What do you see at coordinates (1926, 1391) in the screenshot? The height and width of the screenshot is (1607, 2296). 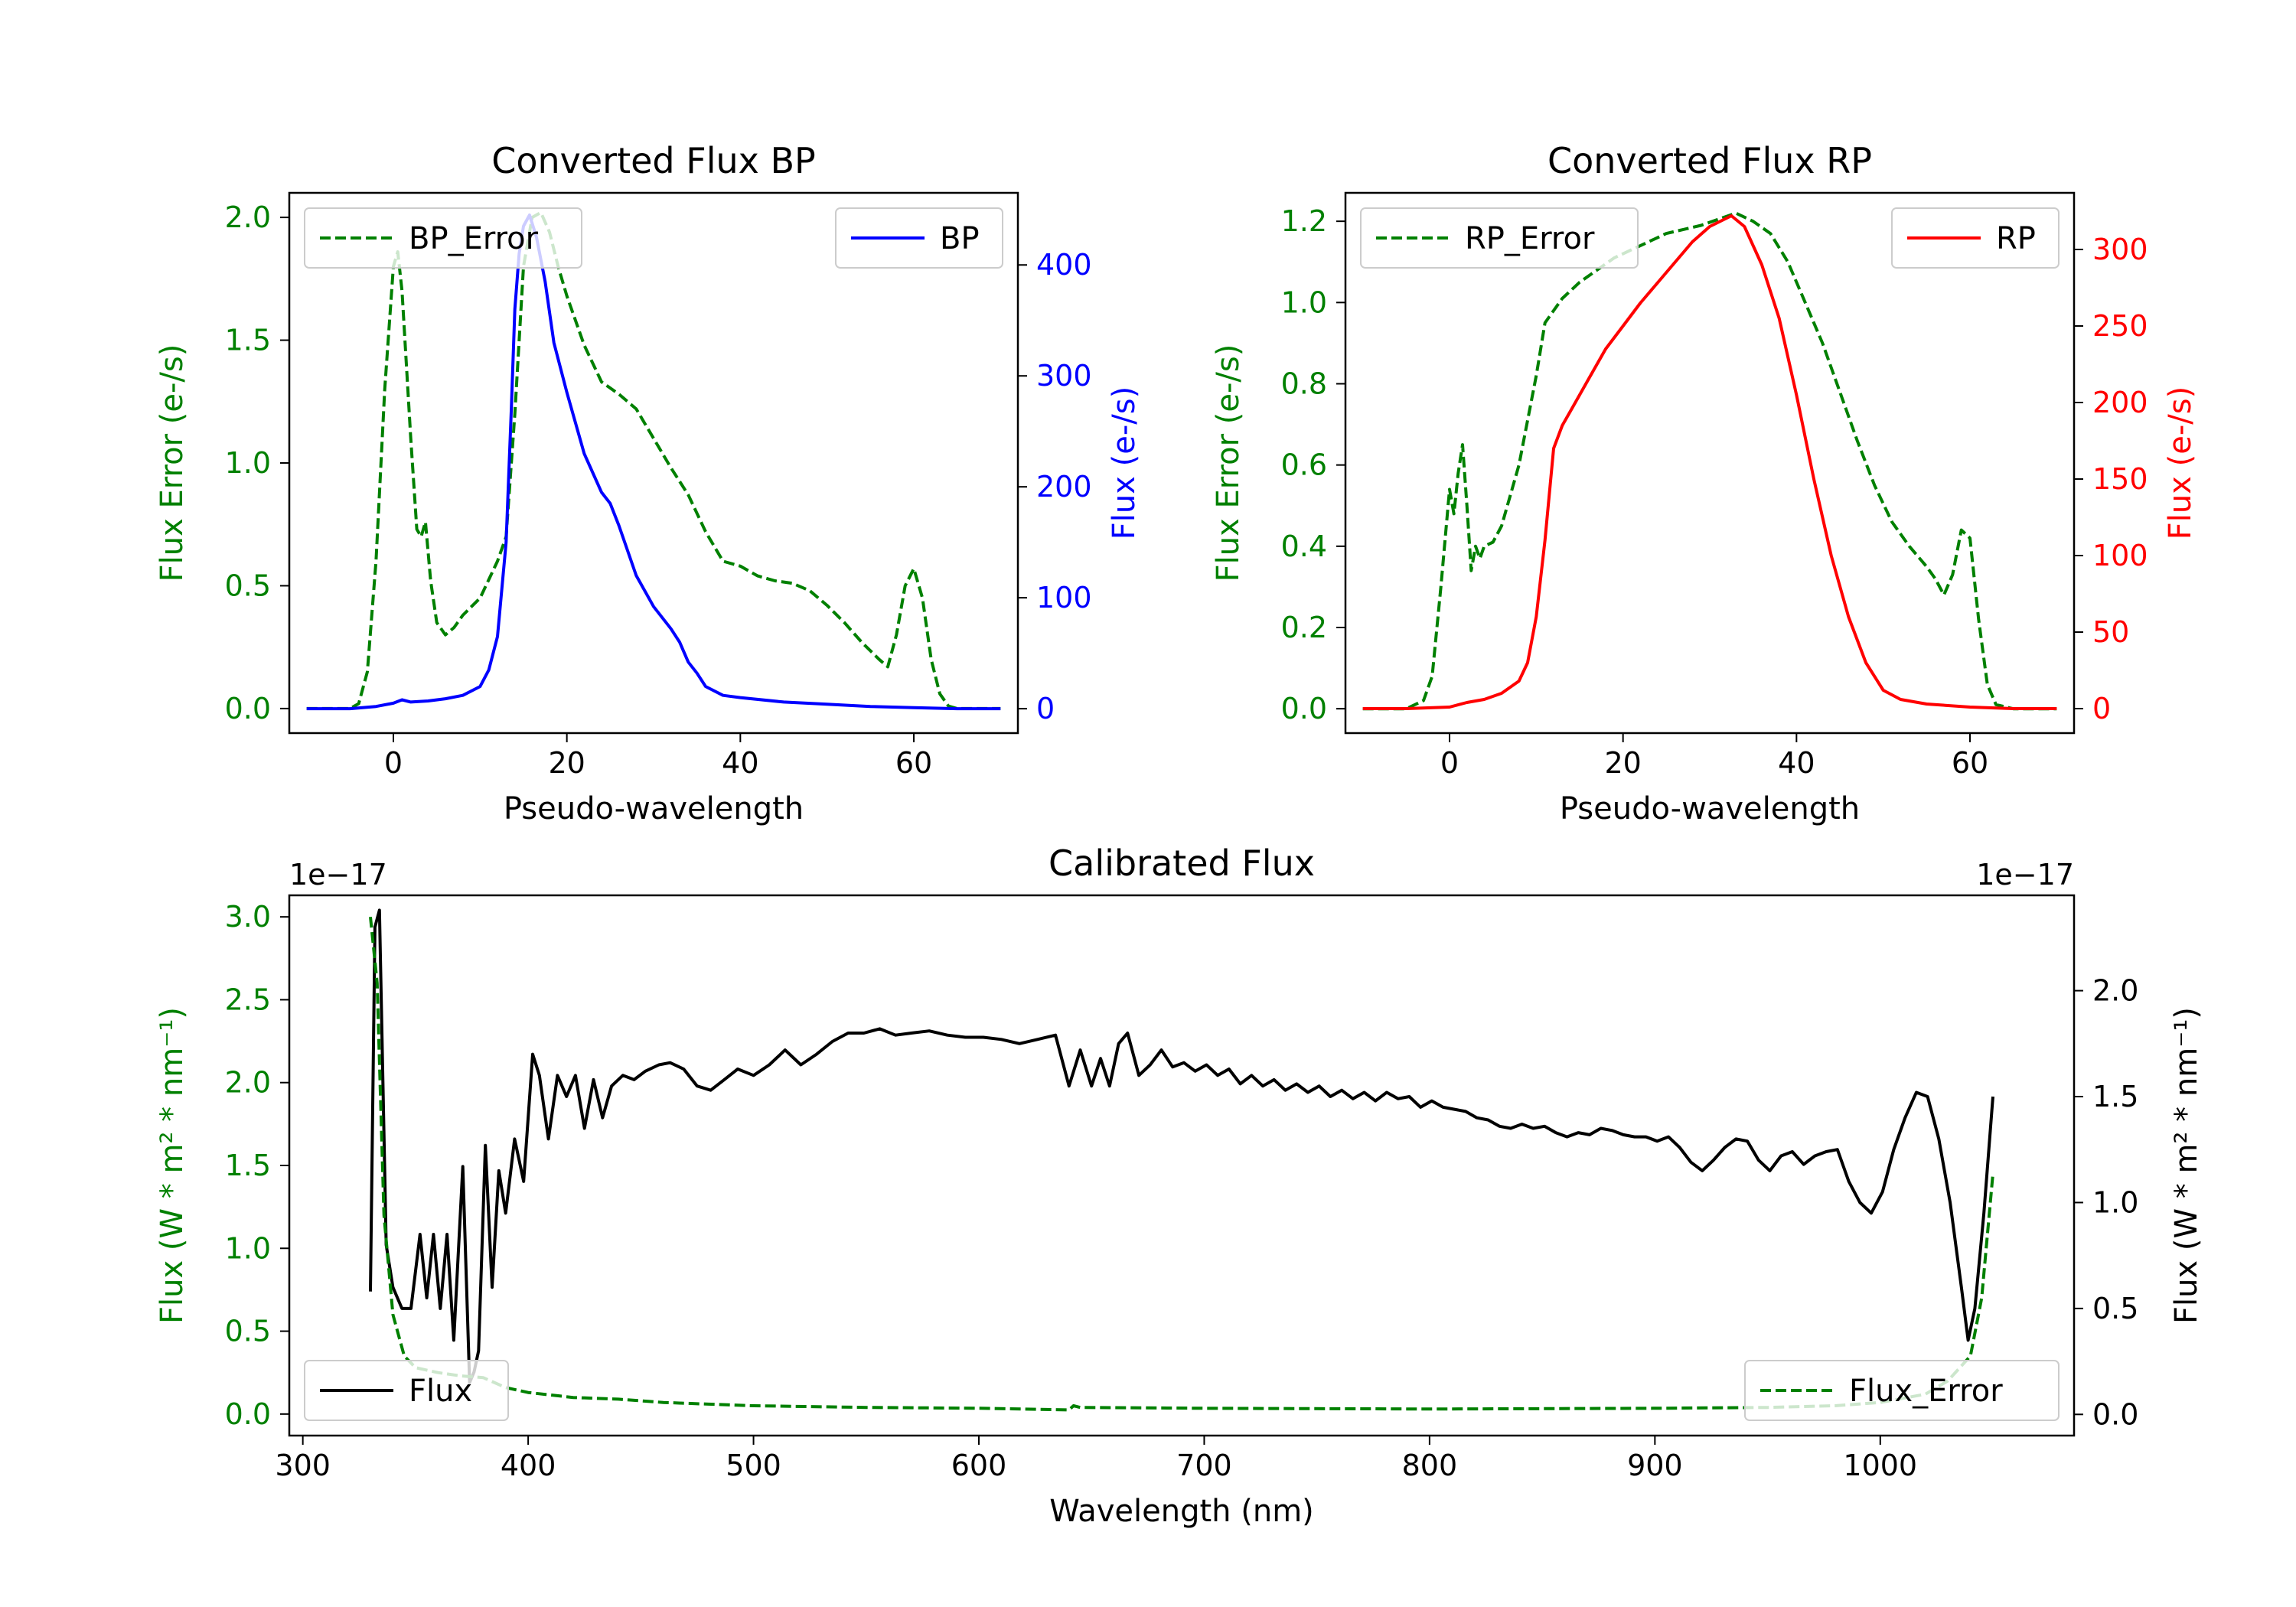 I see `legend-label: Flux_Error` at bounding box center [1926, 1391].